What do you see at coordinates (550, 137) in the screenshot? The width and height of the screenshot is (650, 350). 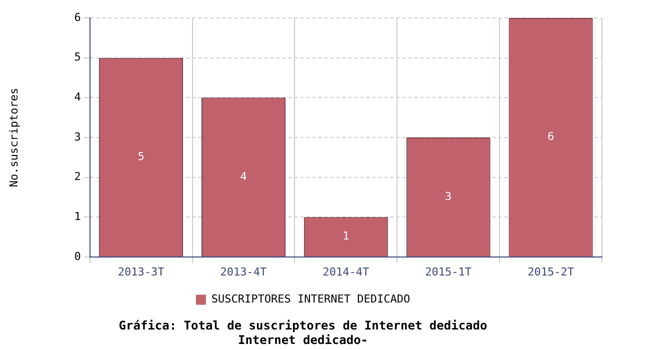 I see `data-label: 6` at bounding box center [550, 137].